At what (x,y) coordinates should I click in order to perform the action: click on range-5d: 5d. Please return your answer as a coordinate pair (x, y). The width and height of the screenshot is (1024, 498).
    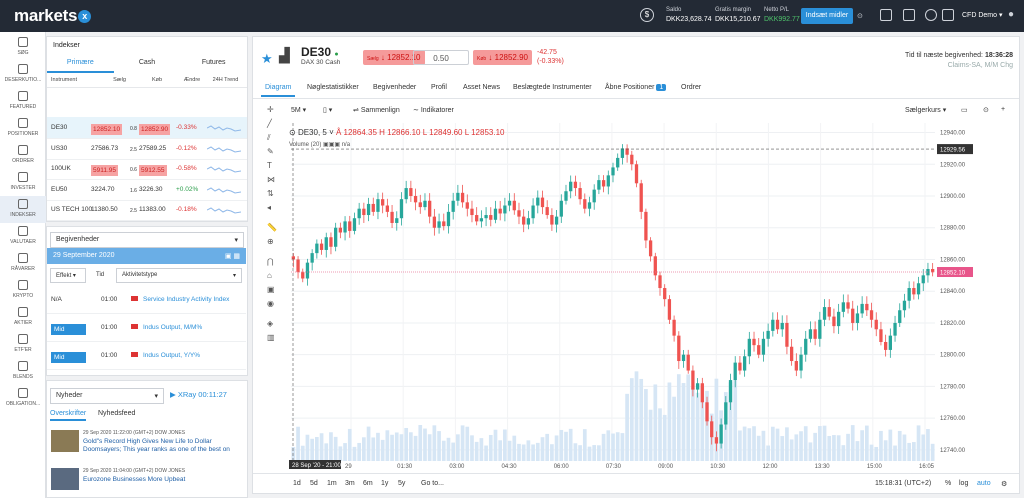
    Looking at the image, I should click on (314, 483).